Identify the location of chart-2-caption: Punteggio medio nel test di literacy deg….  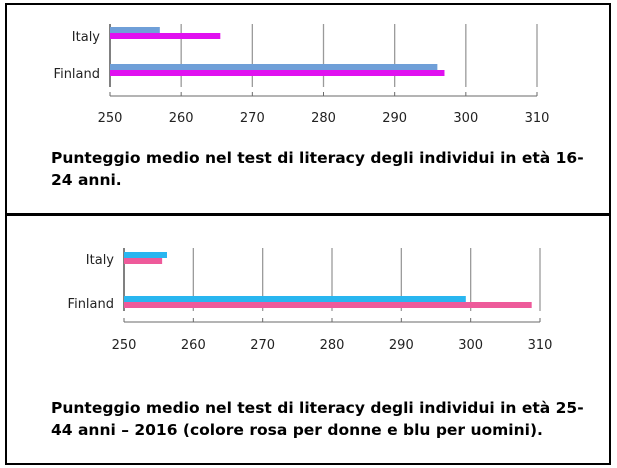
(317, 419).